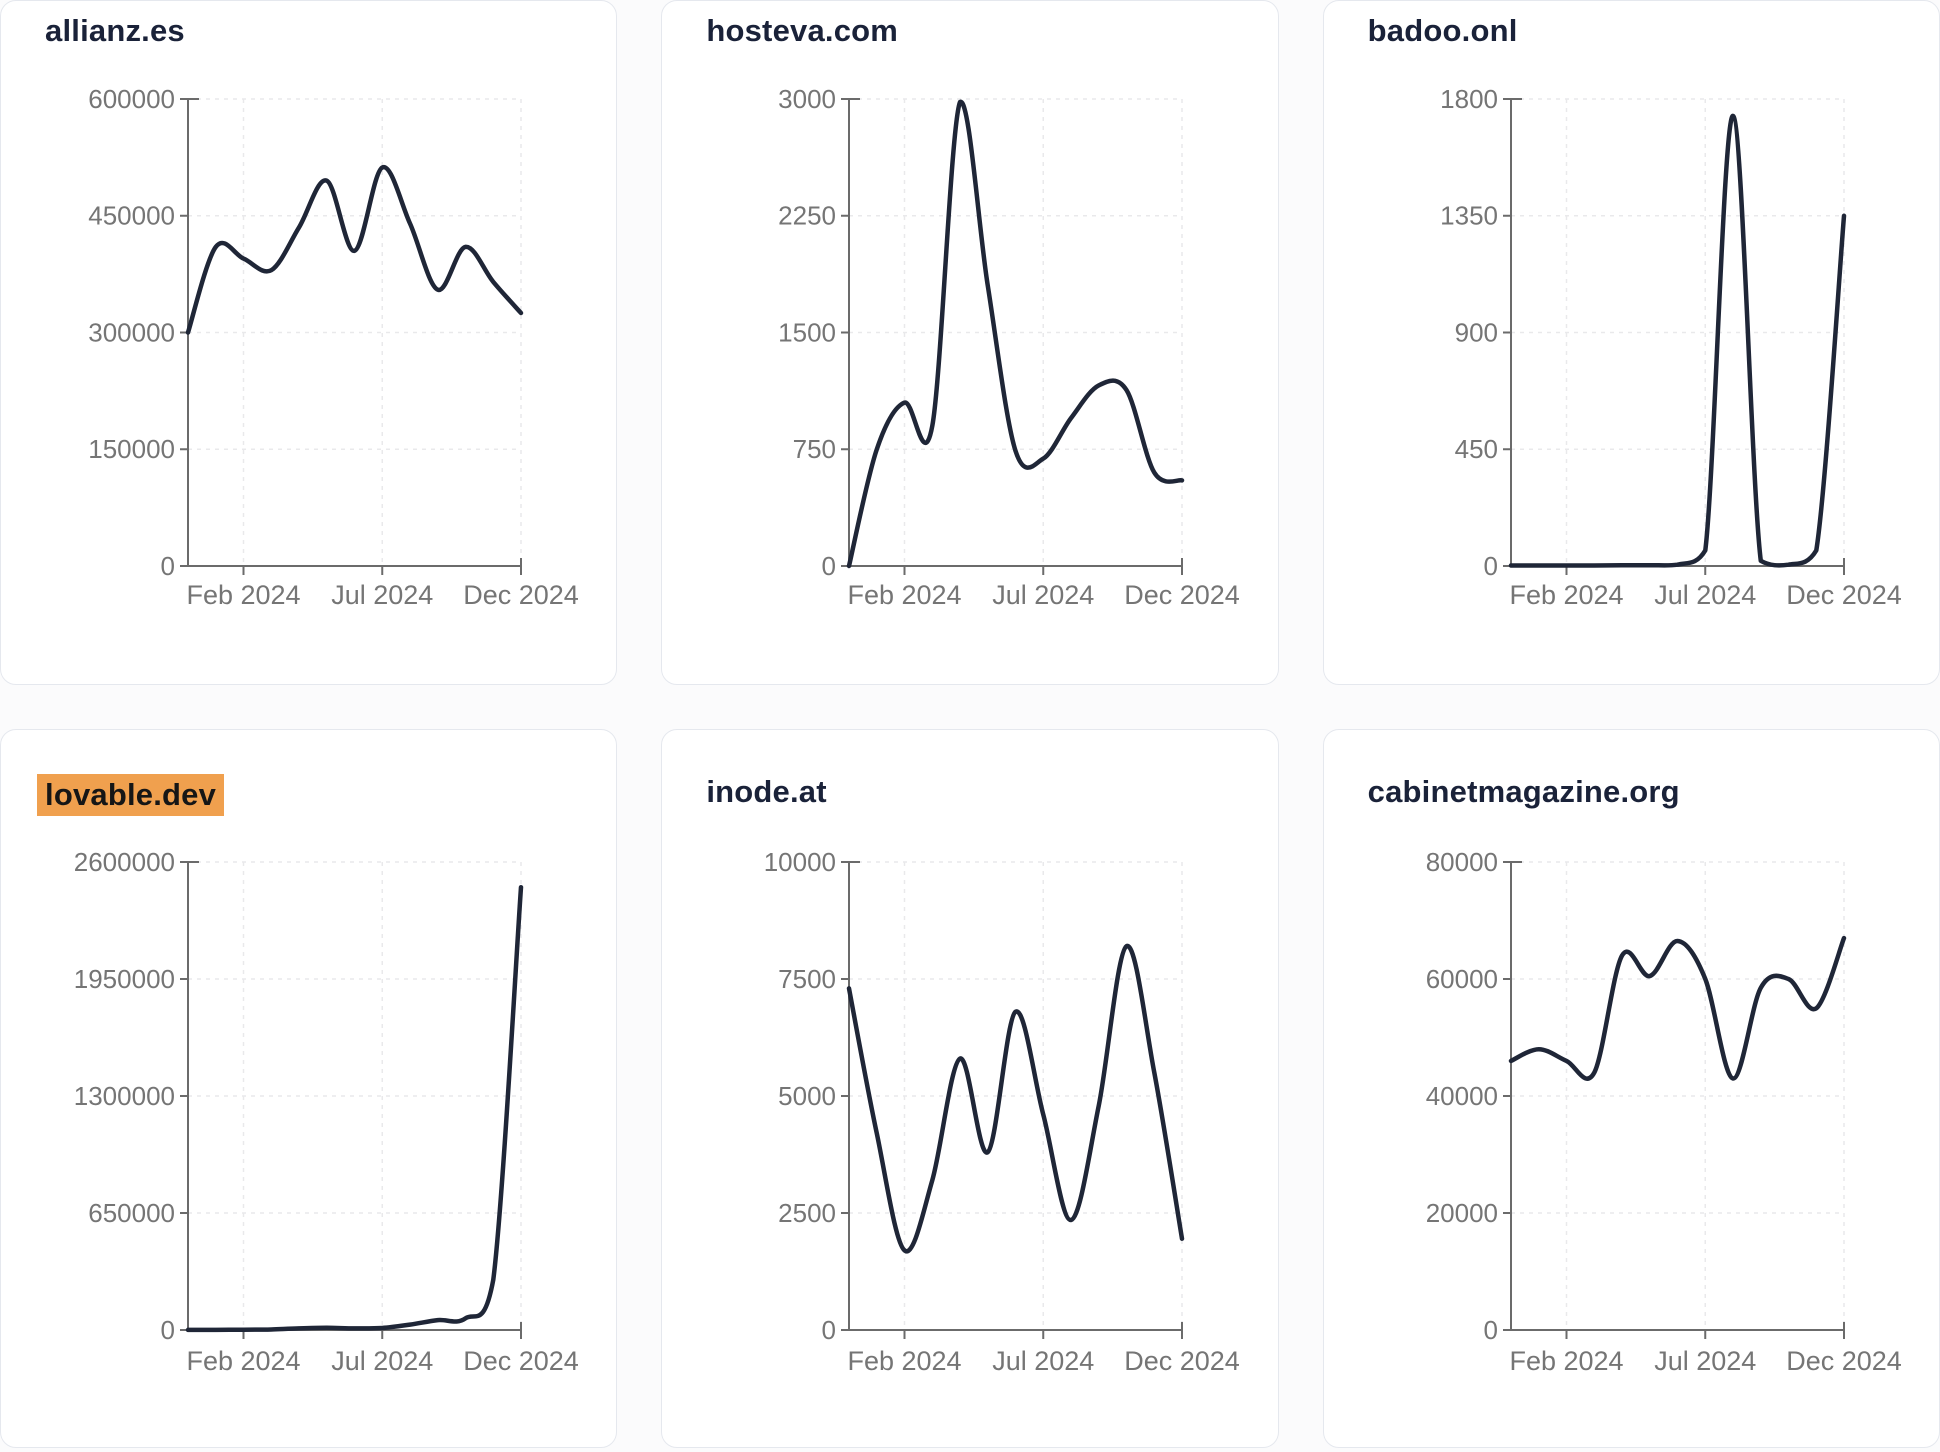 This screenshot has width=1940, height=1452. What do you see at coordinates (807, 979) in the screenshot?
I see `svg-text: 7500` at bounding box center [807, 979].